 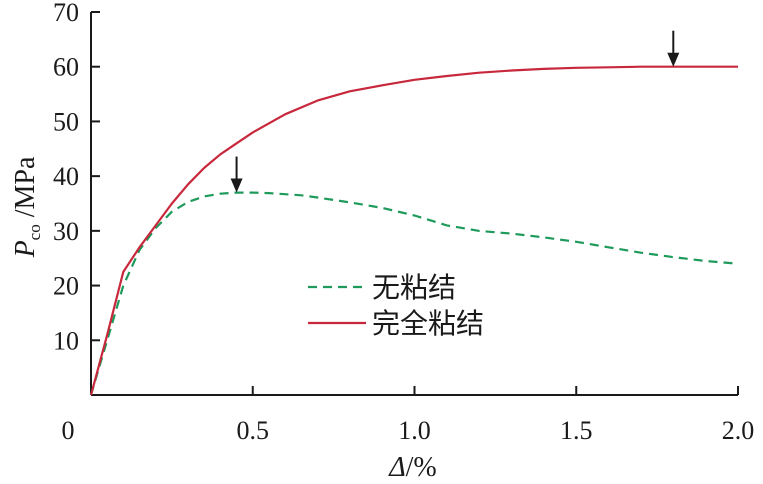 What do you see at coordinates (25, 190) in the screenshot?
I see `y-axis-unit: /MPa` at bounding box center [25, 190].